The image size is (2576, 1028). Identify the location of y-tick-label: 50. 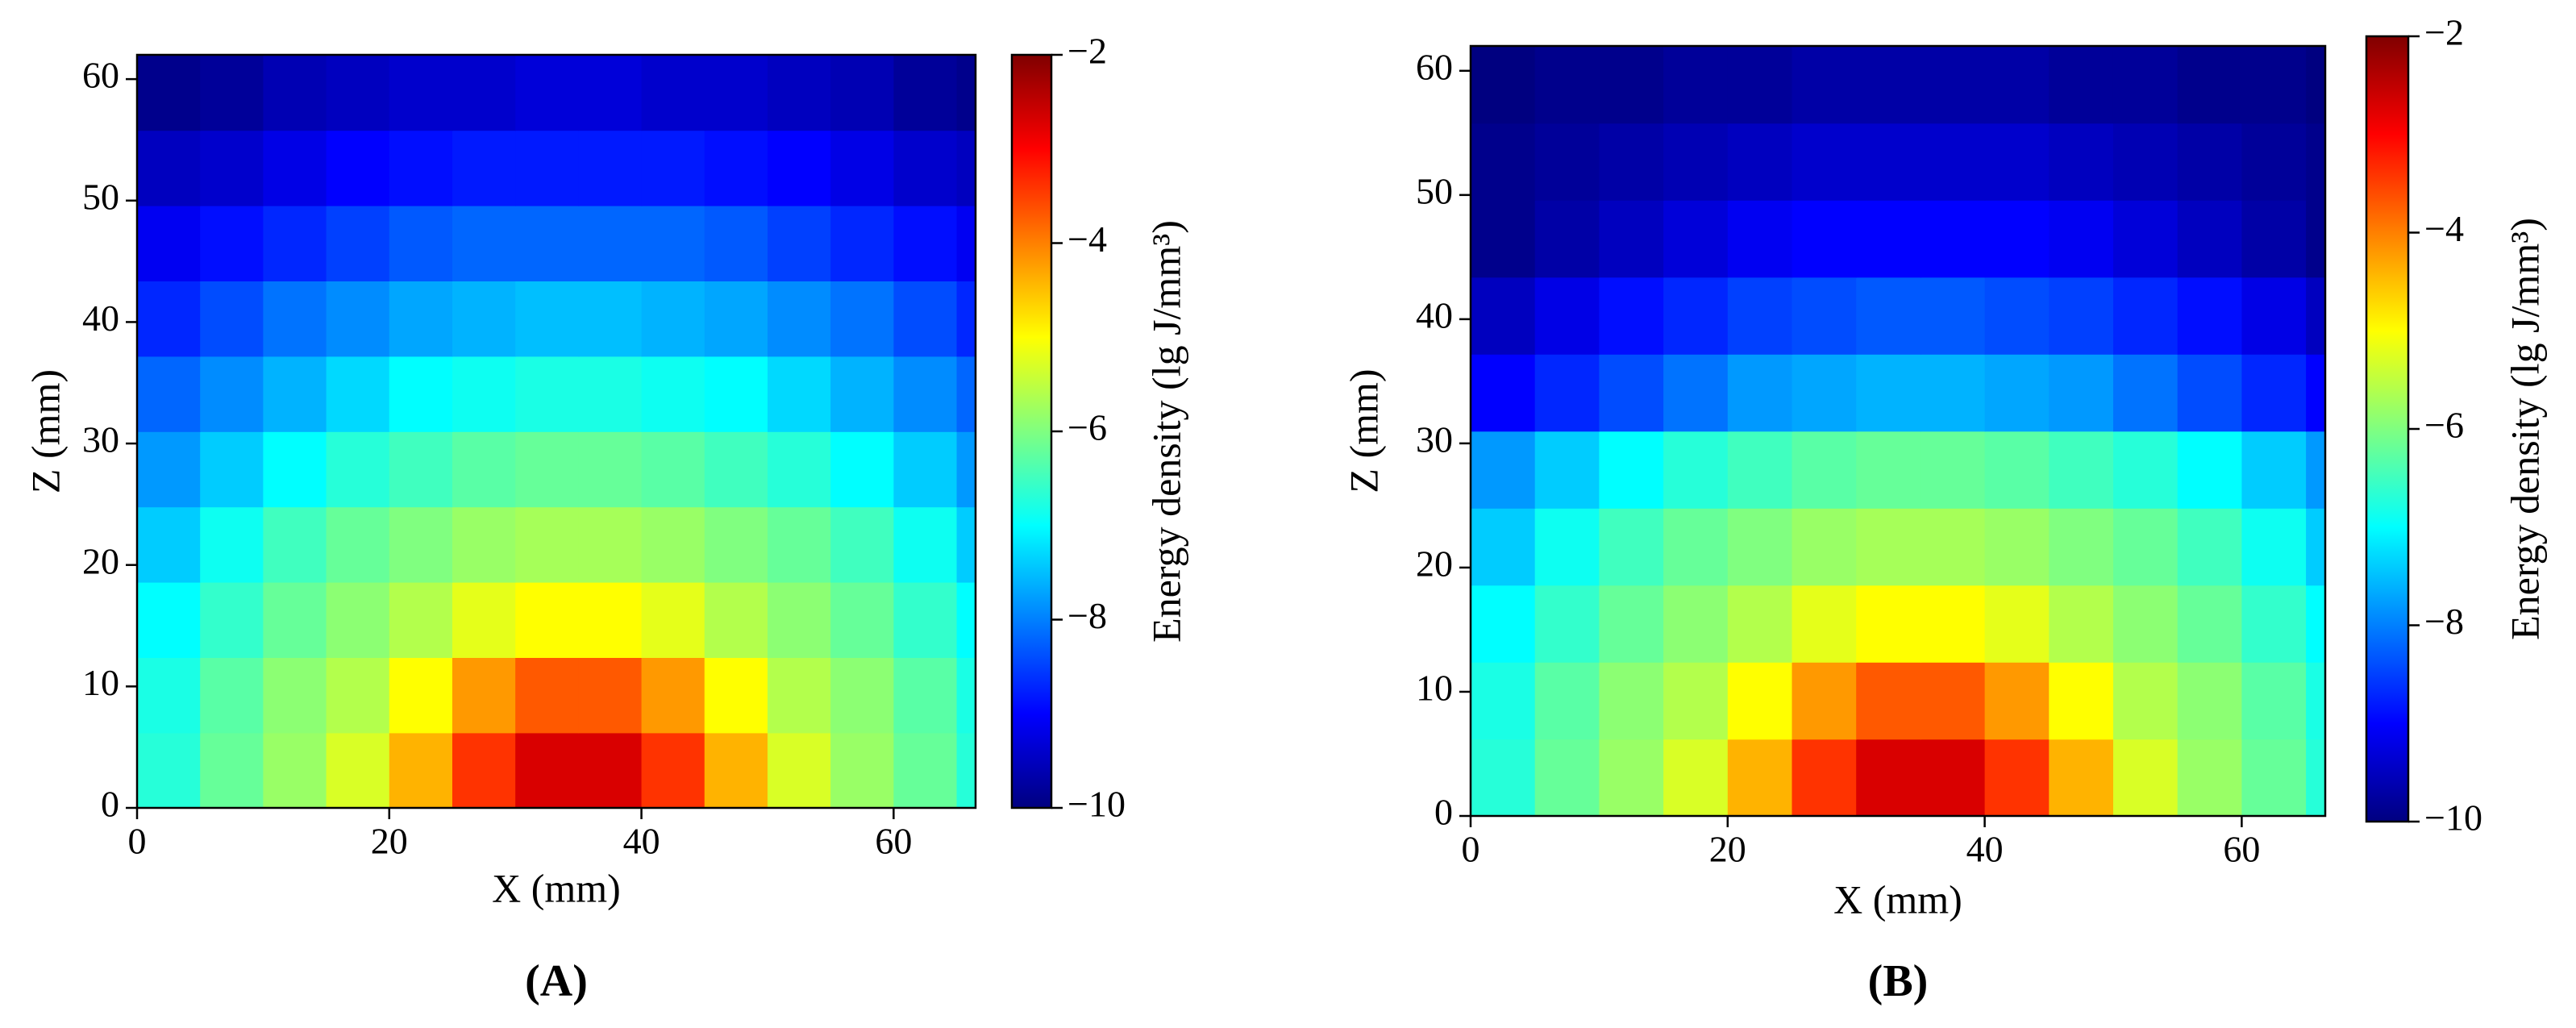
(1434, 191).